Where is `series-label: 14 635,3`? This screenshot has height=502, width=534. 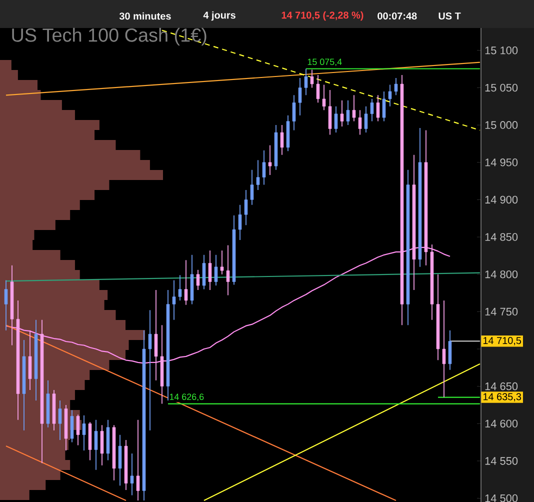 series-label: 14 635,3 is located at coordinates (502, 397).